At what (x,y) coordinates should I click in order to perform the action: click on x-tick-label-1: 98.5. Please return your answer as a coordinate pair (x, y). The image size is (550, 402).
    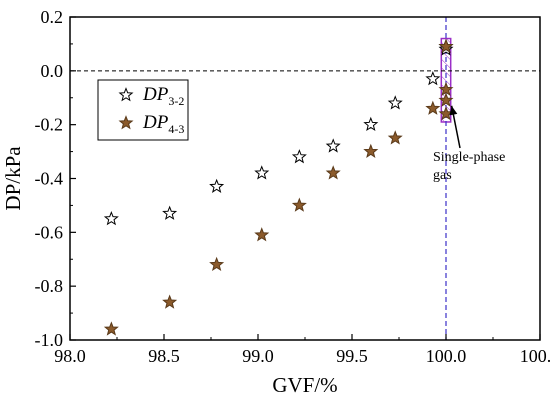
    Looking at the image, I should click on (164, 356).